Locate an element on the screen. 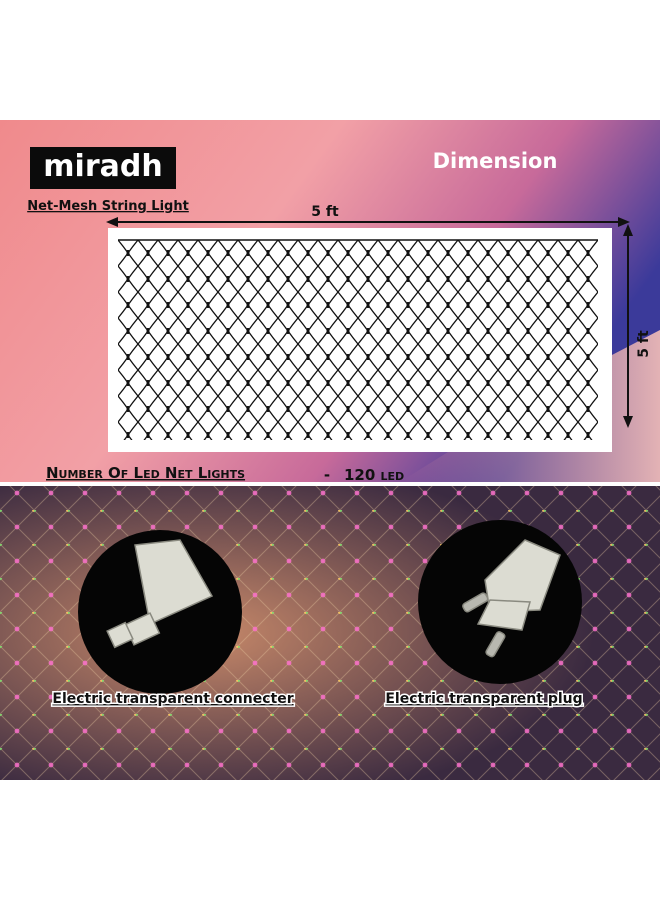 The width and height of the screenshot is (660, 904). height-label: 5 ft is located at coordinates (644, 344).